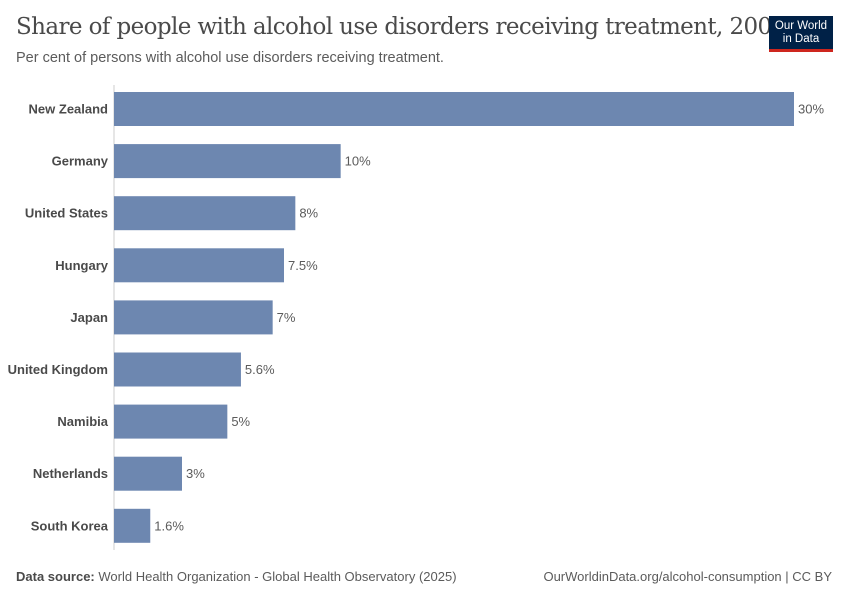  I want to click on value-label: 5%, so click(240, 421).